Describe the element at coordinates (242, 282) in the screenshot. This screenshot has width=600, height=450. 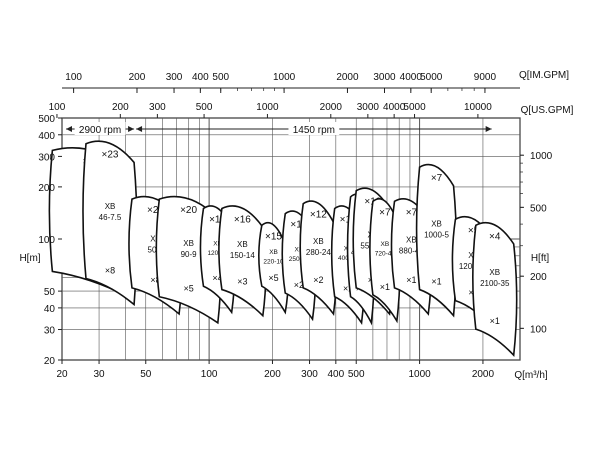
I see `pump-min-stages: ×3` at that location.